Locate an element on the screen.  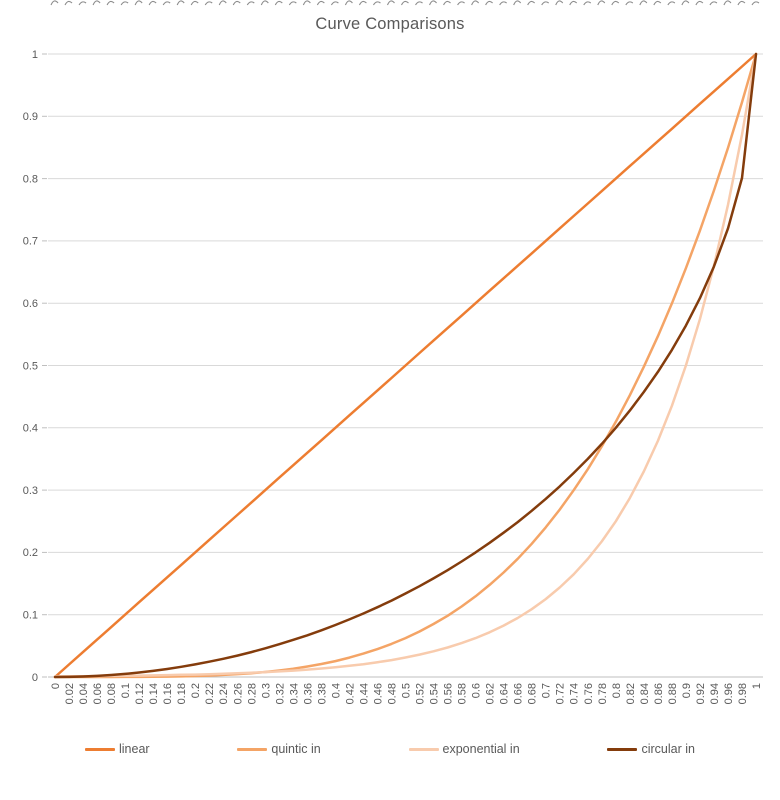
y-axis-label: 0.4 is located at coordinates (30, 429).